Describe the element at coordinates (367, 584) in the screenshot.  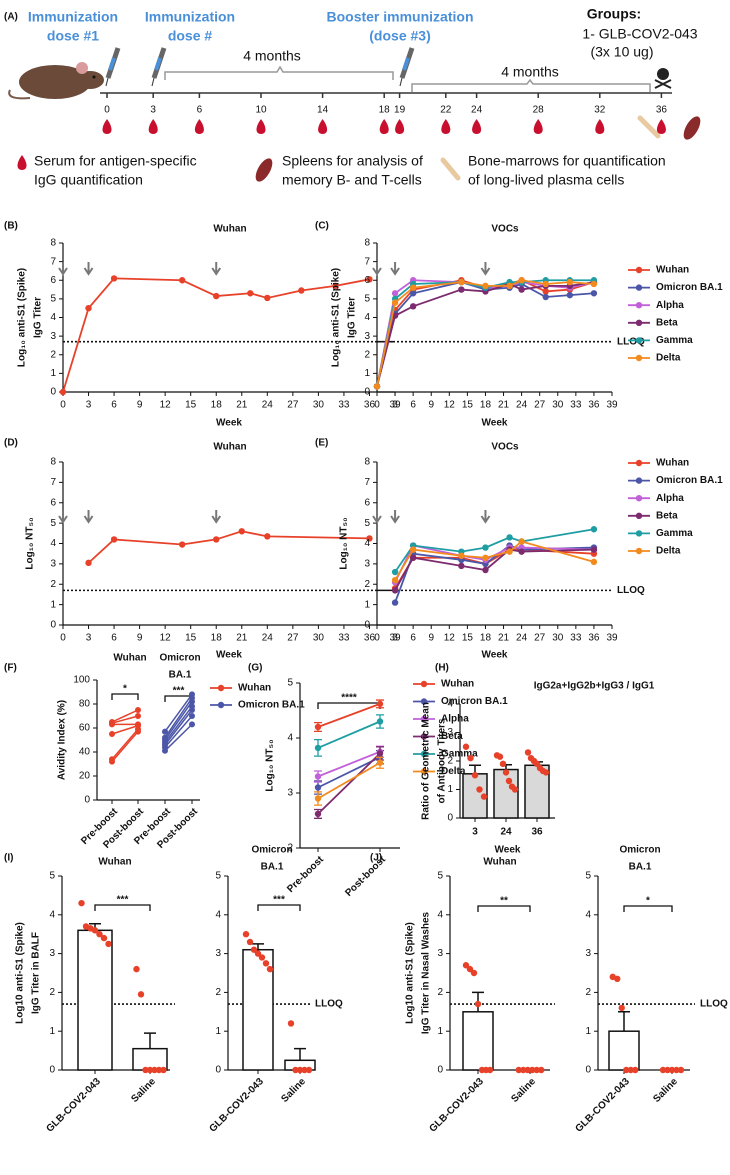
I see `y-tick-label: 2` at that location.